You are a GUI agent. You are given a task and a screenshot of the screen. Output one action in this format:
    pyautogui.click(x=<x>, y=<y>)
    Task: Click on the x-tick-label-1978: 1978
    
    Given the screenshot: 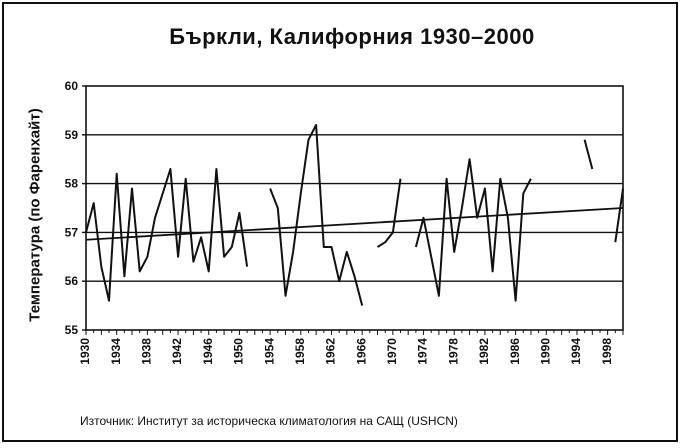 What is the action you would take?
    pyautogui.click(x=453, y=351)
    